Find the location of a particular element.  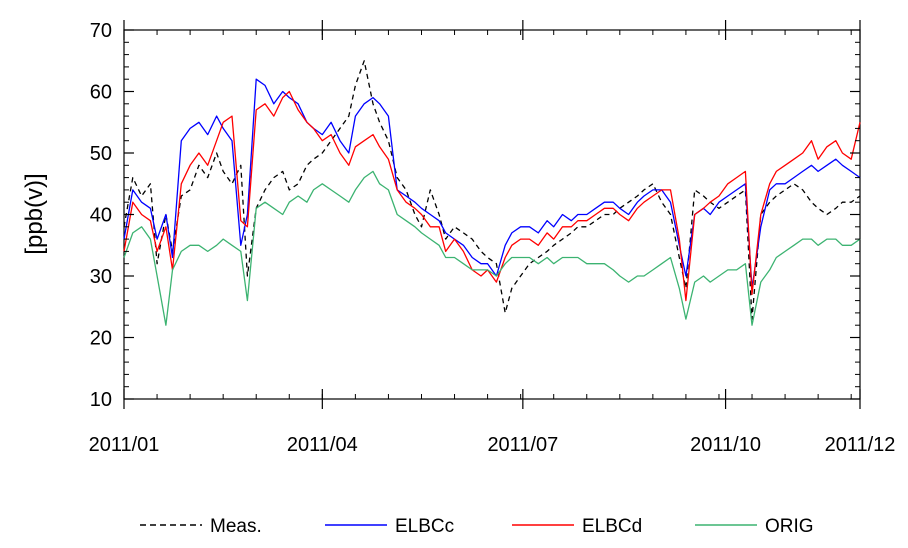

x-tick-label: 2011/10 is located at coordinates (725, 445).